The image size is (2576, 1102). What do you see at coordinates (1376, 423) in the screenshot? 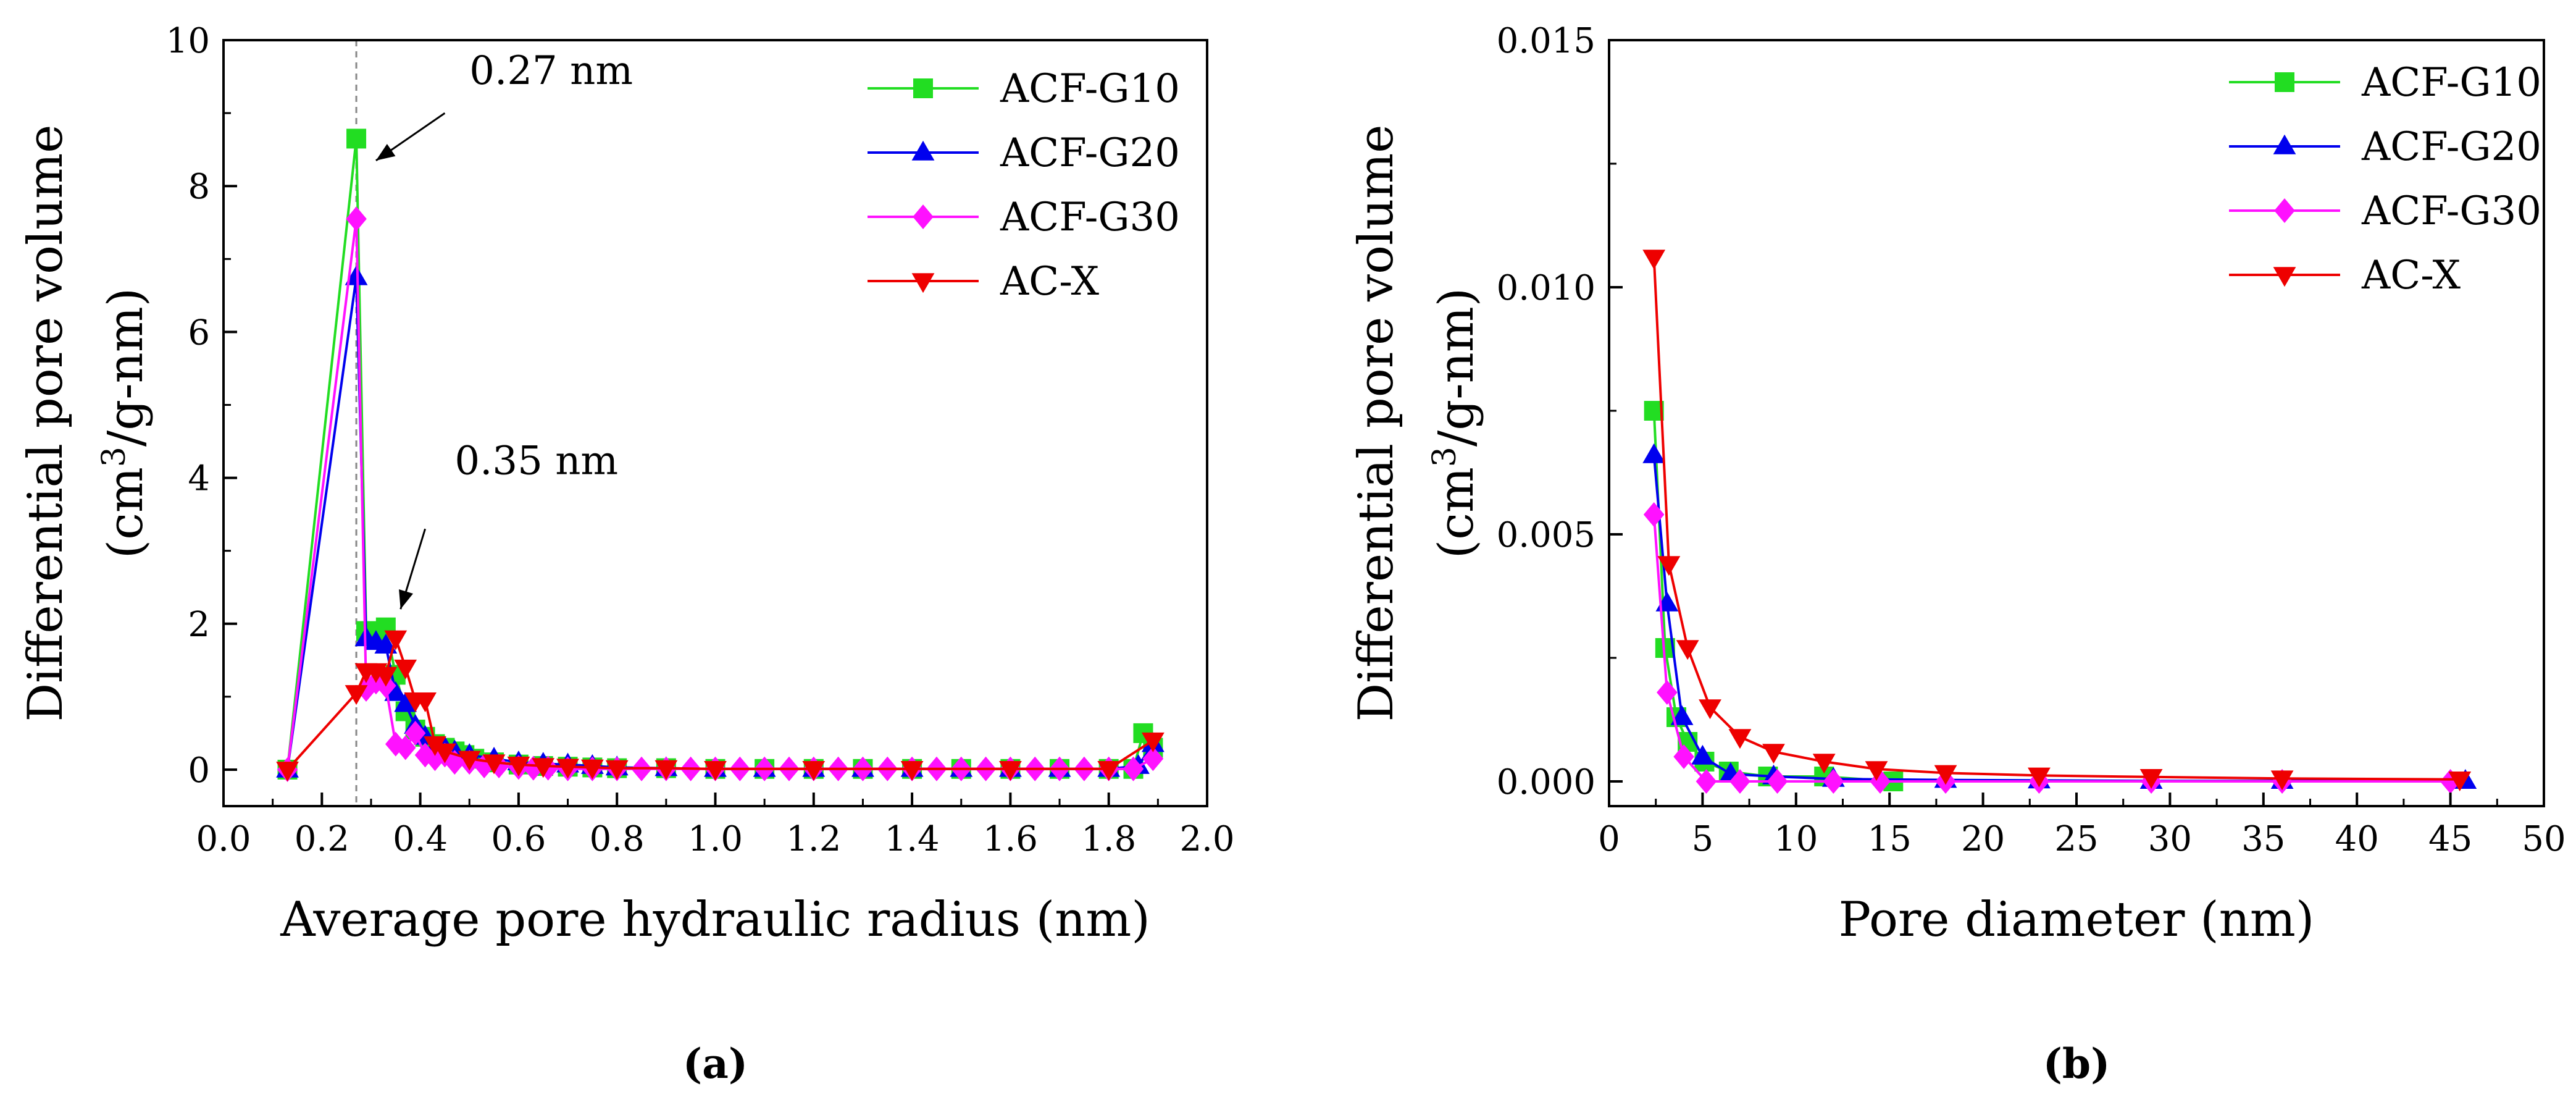
I see `chart-b-y-label-main: Differential pore volume` at bounding box center [1376, 423].